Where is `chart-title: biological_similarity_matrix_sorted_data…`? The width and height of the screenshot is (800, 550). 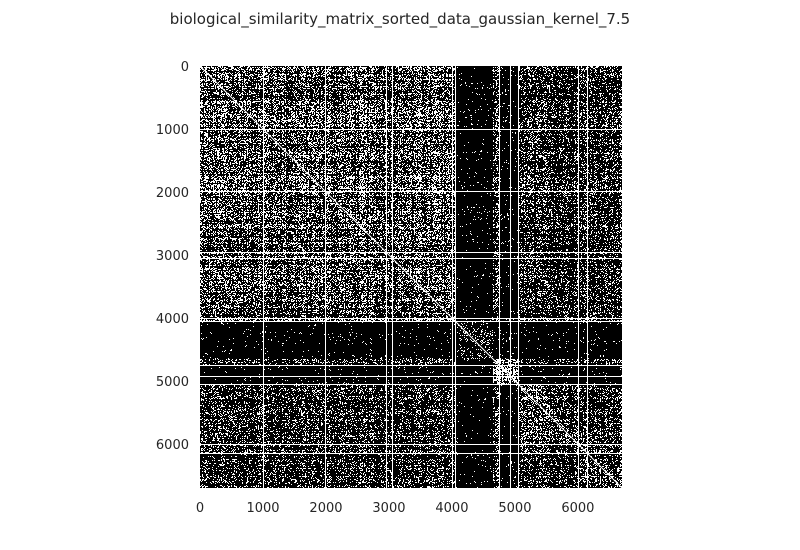
chart-title: biological_similarity_matrix_sorted_data… is located at coordinates (400, 19).